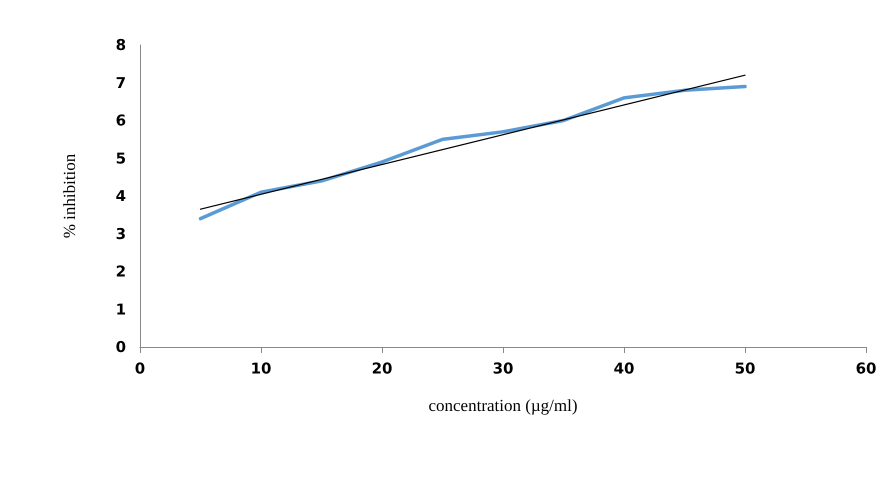 The image size is (895, 481). What do you see at coordinates (121, 45) in the screenshot?
I see `y-tick-label: 8` at bounding box center [121, 45].